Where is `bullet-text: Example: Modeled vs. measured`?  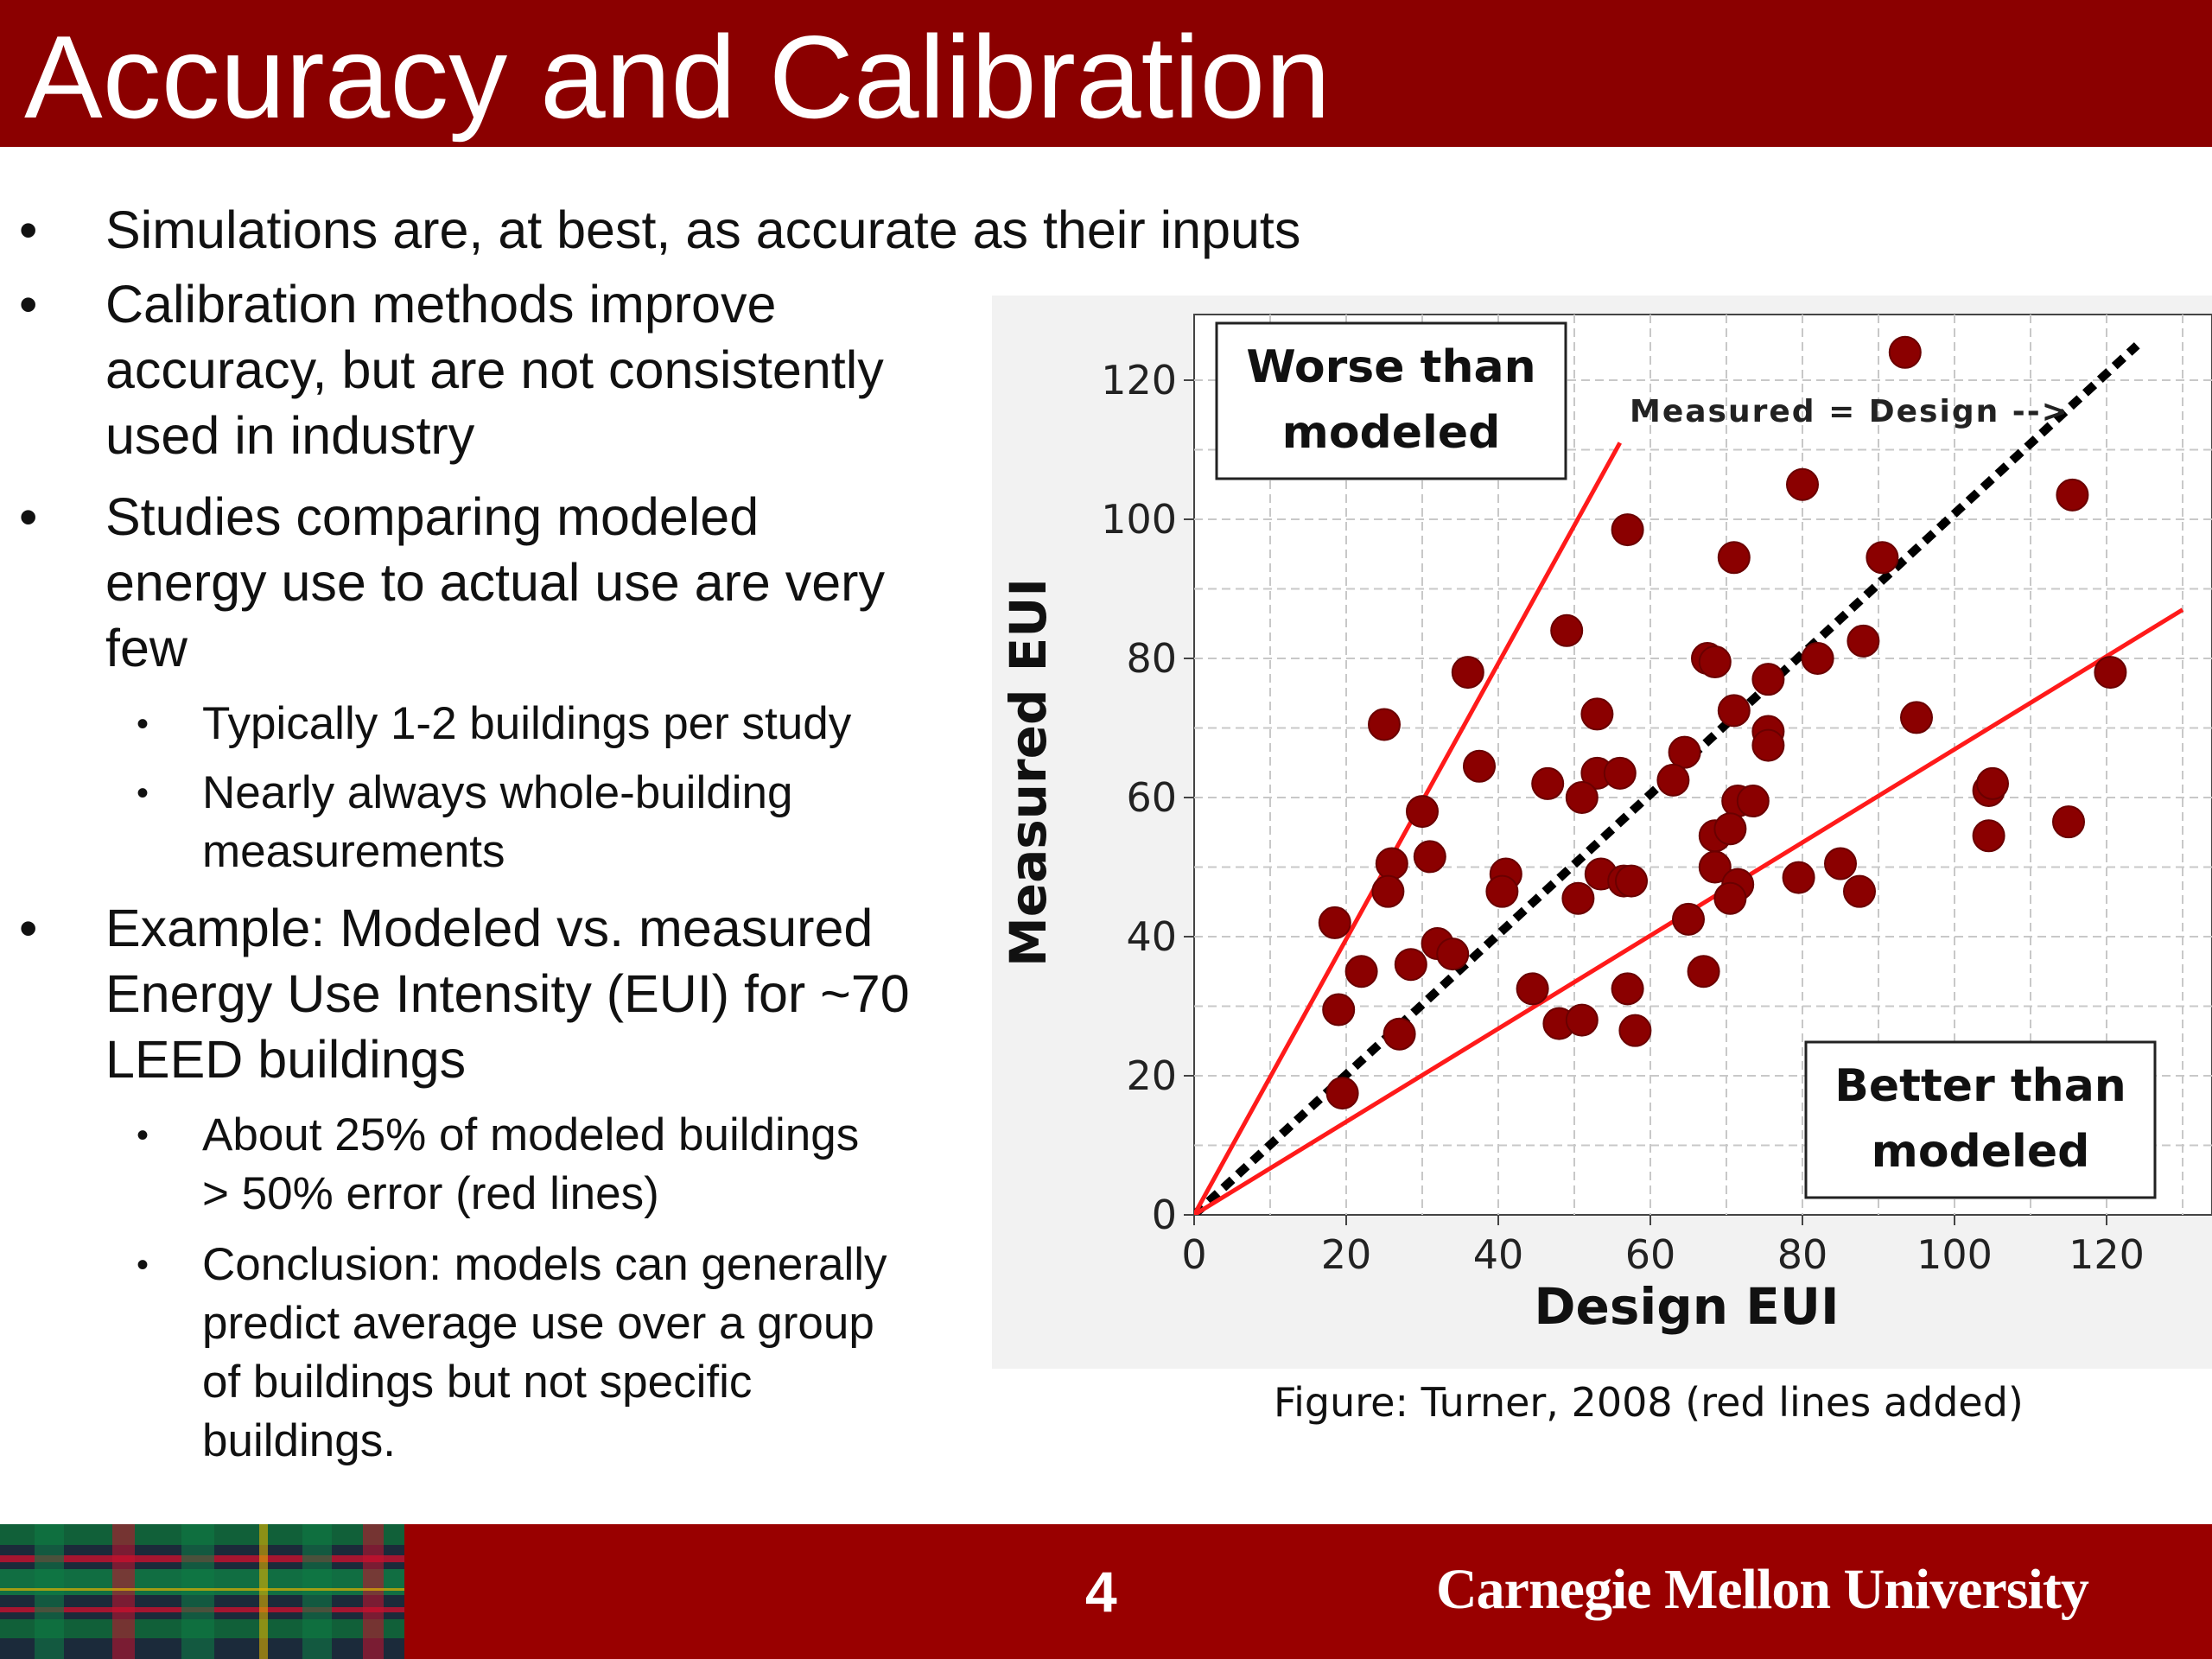 bullet-text: Example: Modeled vs. measured is located at coordinates (489, 928).